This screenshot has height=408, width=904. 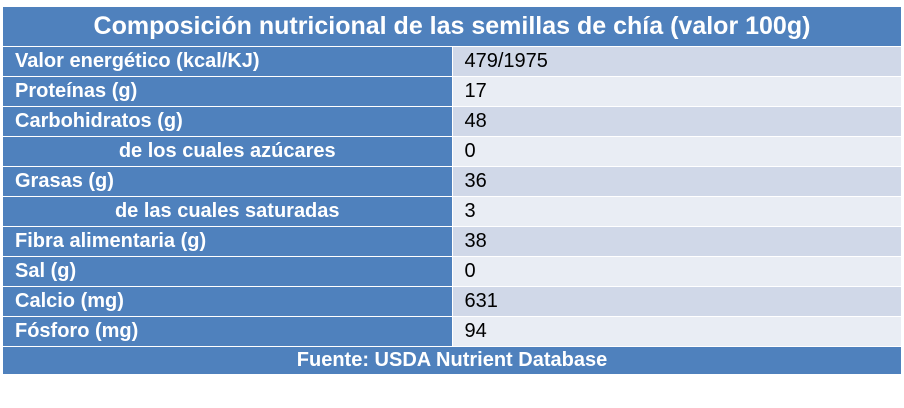 What do you see at coordinates (676, 91) in the screenshot?
I see `table-value-cell: 17` at bounding box center [676, 91].